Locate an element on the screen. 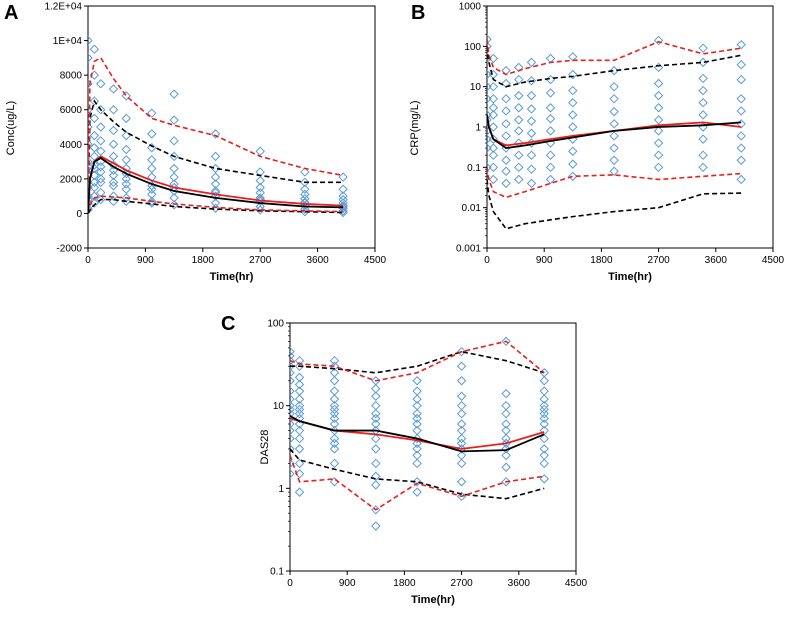 The width and height of the screenshot is (789, 624). x-tick-label: 1800 is located at coordinates (404, 583).